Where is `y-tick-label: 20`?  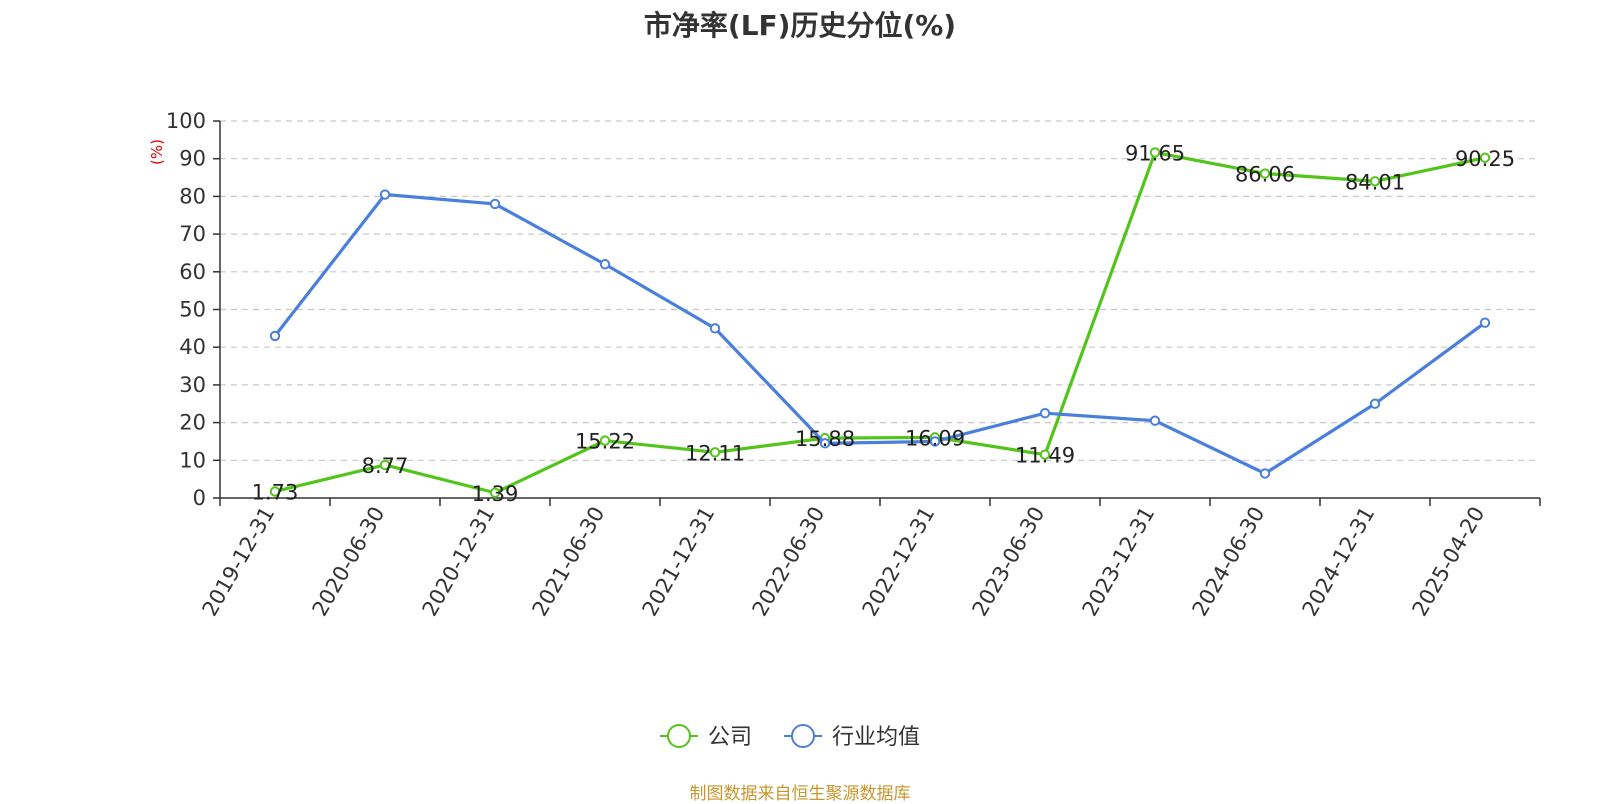 y-tick-label: 20 is located at coordinates (192, 423).